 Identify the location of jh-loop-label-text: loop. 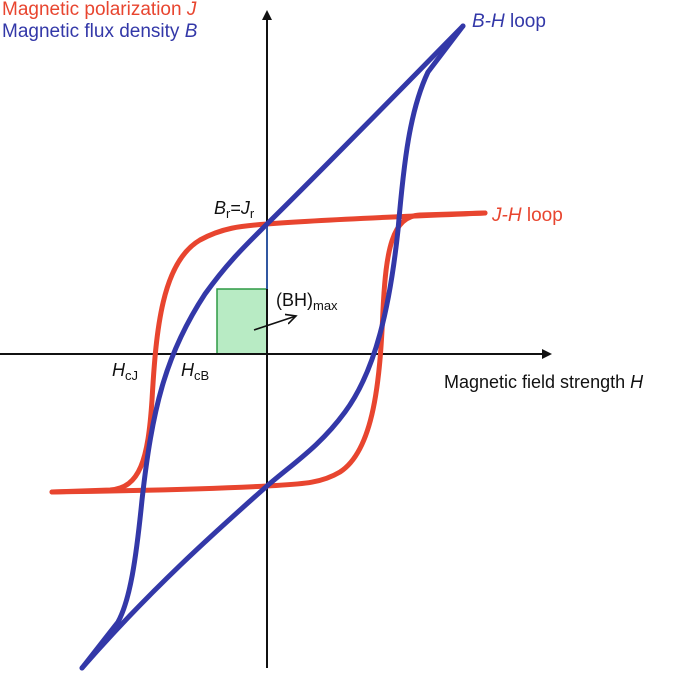
(544, 215).